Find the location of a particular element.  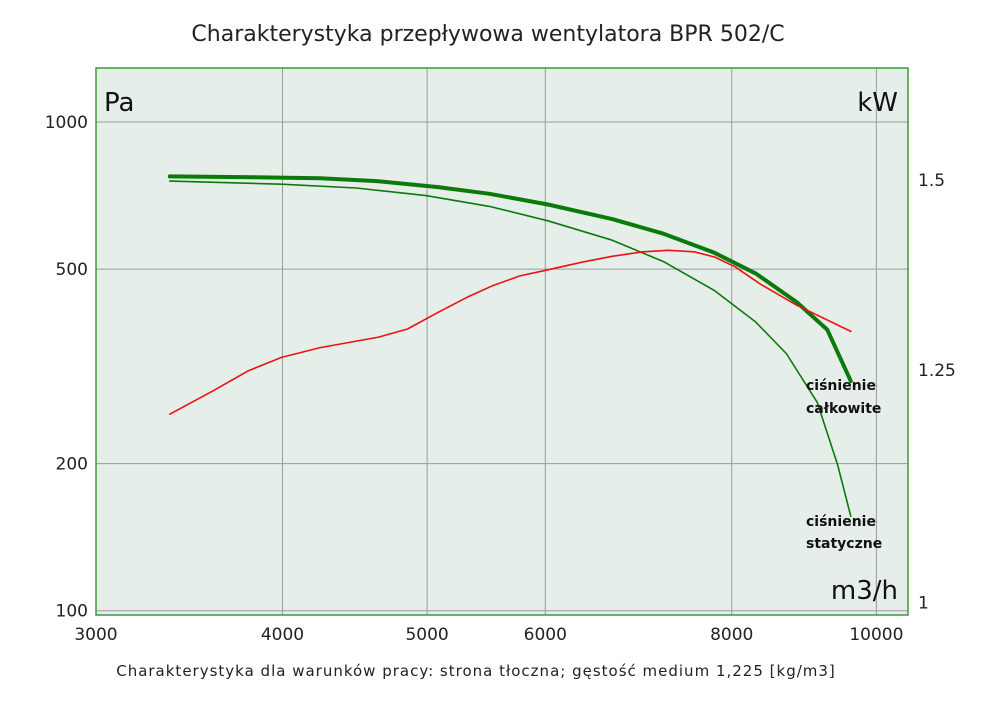

x-tick-label: 5000 is located at coordinates (426, 635).